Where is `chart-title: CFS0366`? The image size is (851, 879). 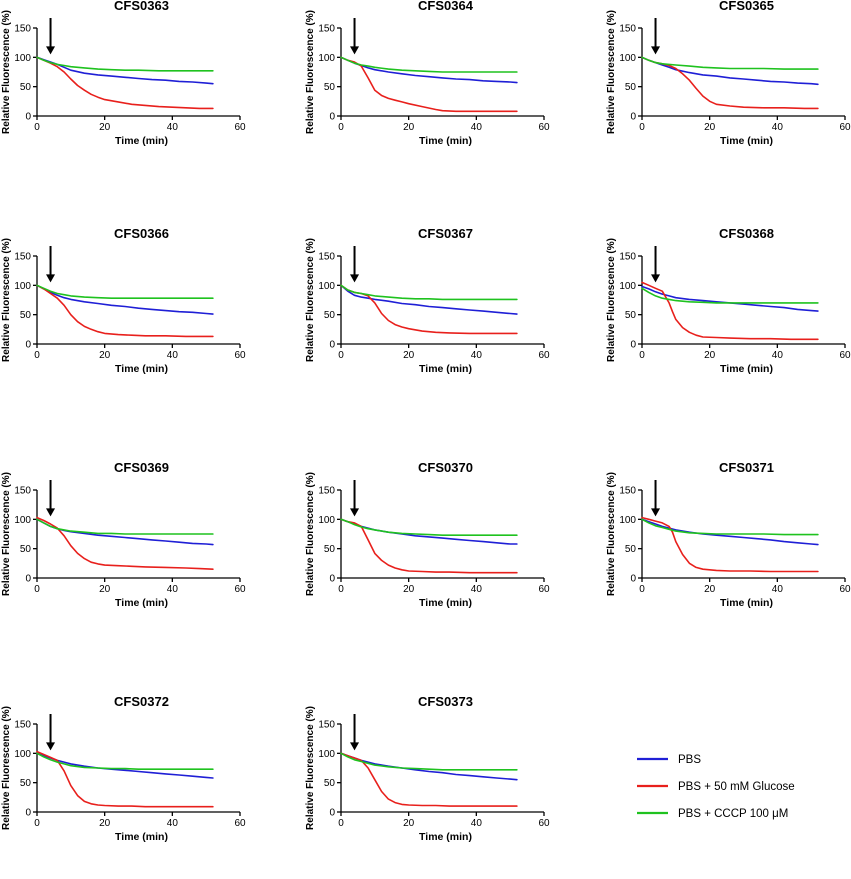
chart-title: CFS0366 is located at coordinates (141, 233).